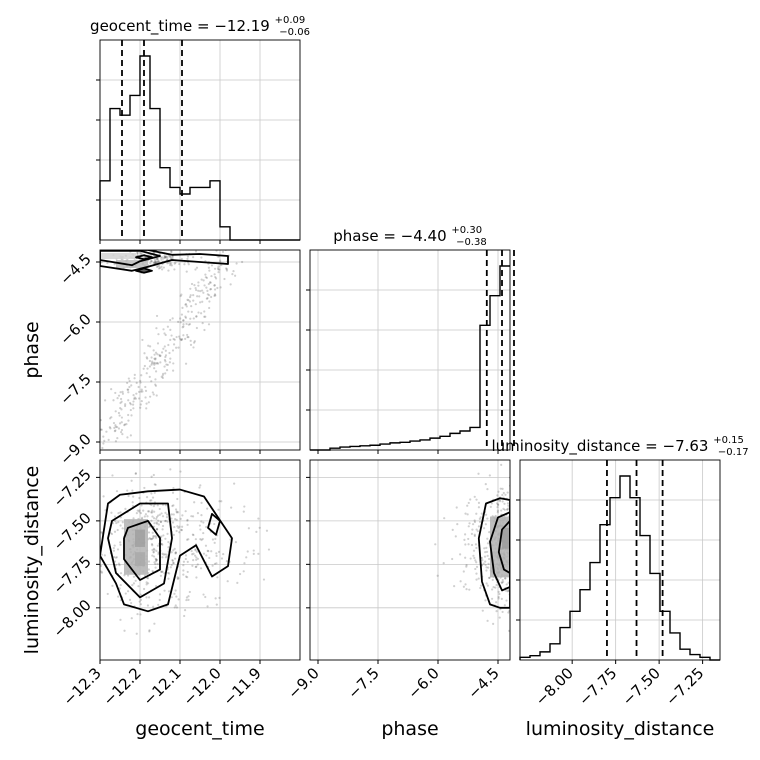  I want to click on contour-line, so click(214, 524).